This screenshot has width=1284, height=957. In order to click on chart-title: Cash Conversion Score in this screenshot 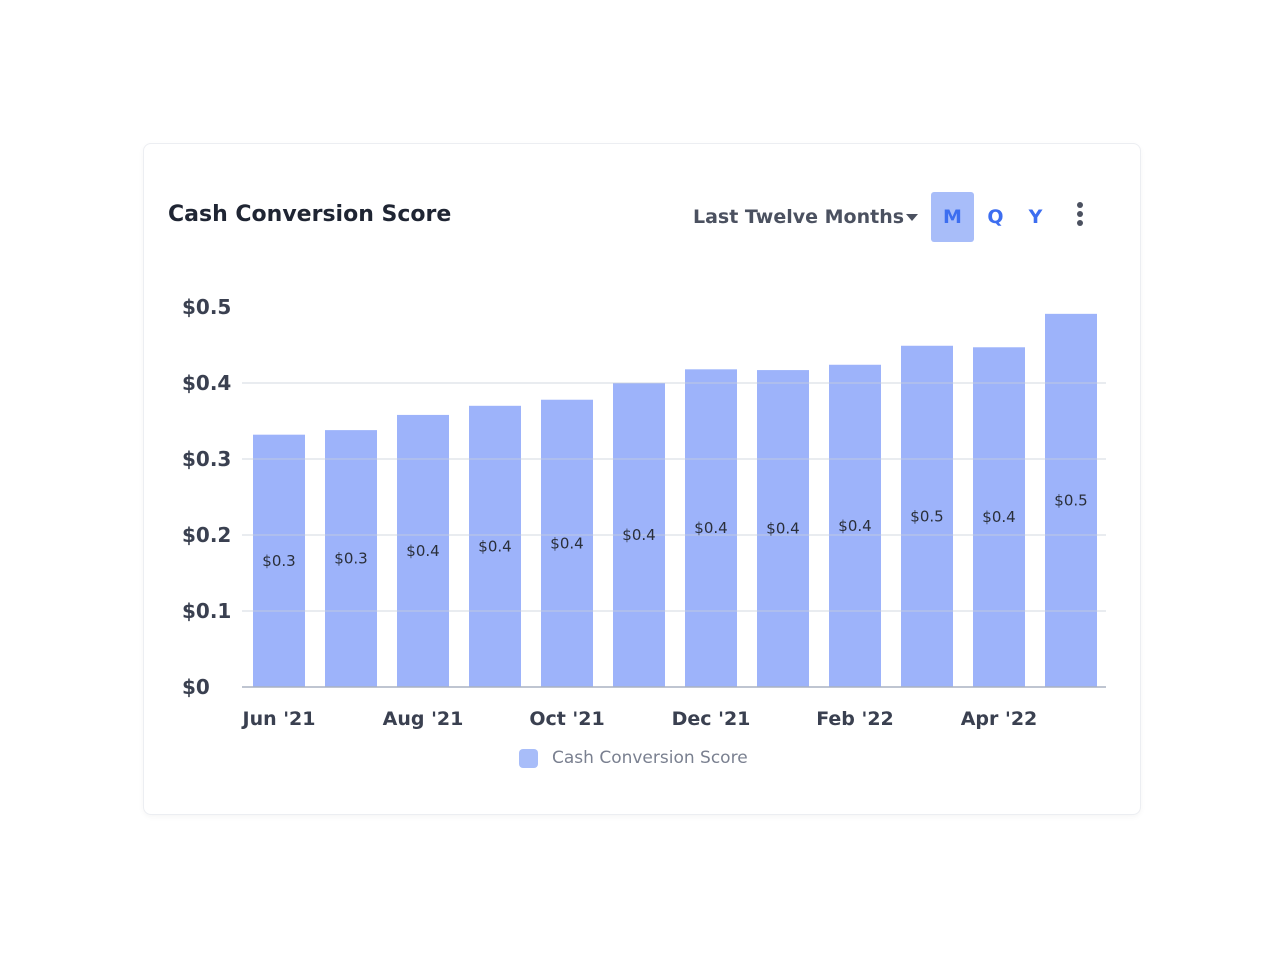, I will do `click(310, 214)`.